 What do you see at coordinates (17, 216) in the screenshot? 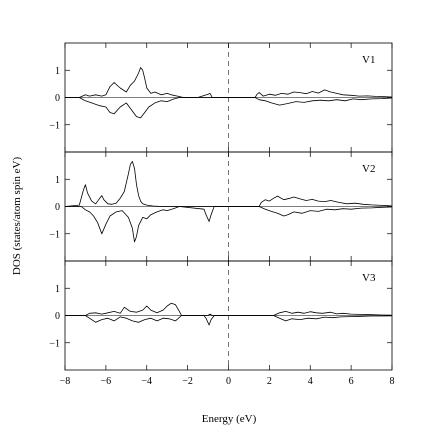
I see `y-axis-label: DOS (states/atom spin eV)` at bounding box center [17, 216].